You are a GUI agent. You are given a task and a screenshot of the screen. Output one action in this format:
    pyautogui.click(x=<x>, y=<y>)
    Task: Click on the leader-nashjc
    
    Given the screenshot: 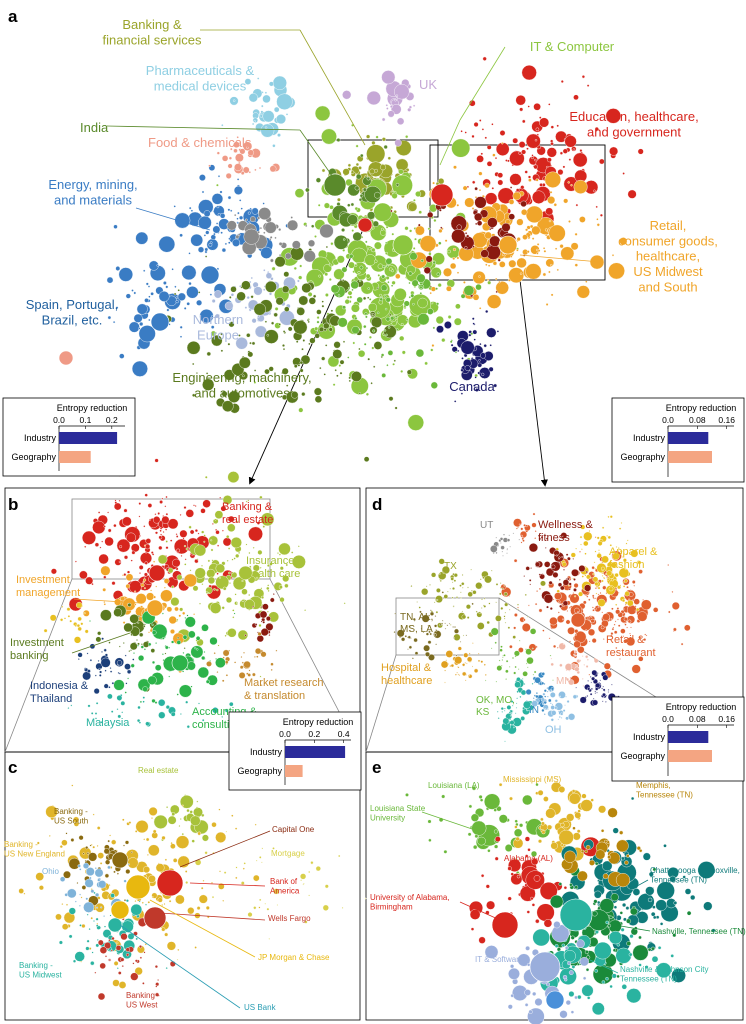 What is the action you would take?
    pyautogui.click(x=604, y=966)
    